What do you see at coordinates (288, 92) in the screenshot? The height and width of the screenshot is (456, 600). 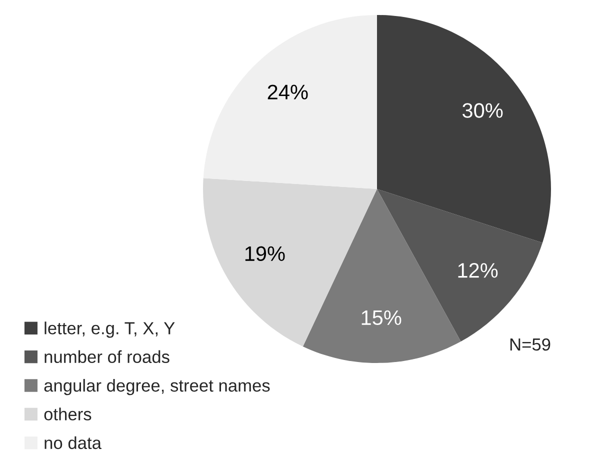 I see `data-label: 24%` at bounding box center [288, 92].